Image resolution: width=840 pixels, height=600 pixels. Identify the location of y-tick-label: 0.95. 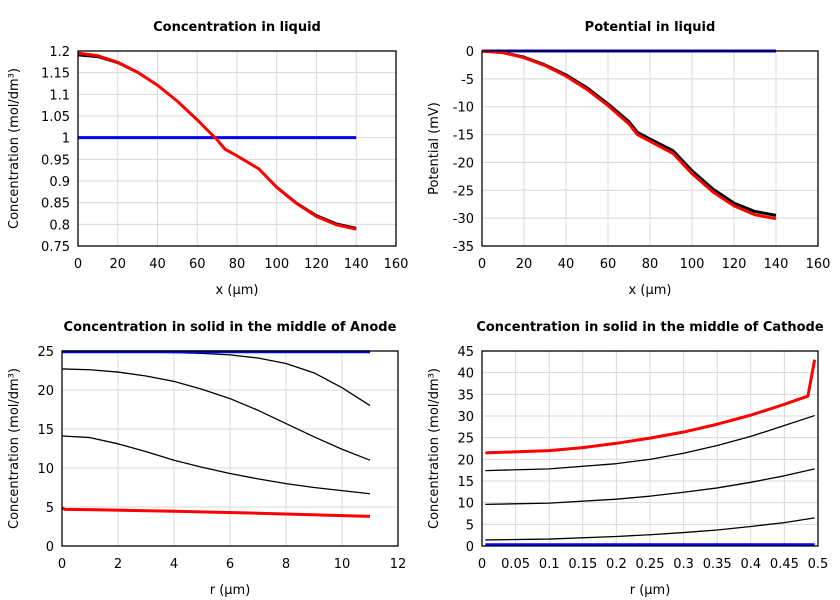
(55, 160).